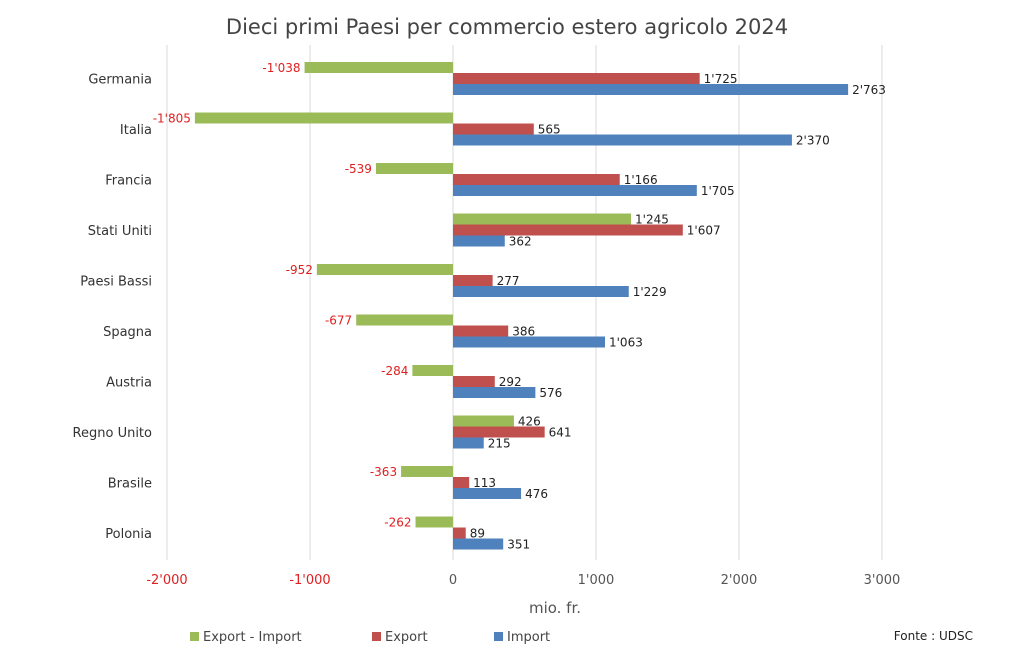 This screenshot has width=1024, height=655. I want to click on data-label: 386, so click(523, 332).